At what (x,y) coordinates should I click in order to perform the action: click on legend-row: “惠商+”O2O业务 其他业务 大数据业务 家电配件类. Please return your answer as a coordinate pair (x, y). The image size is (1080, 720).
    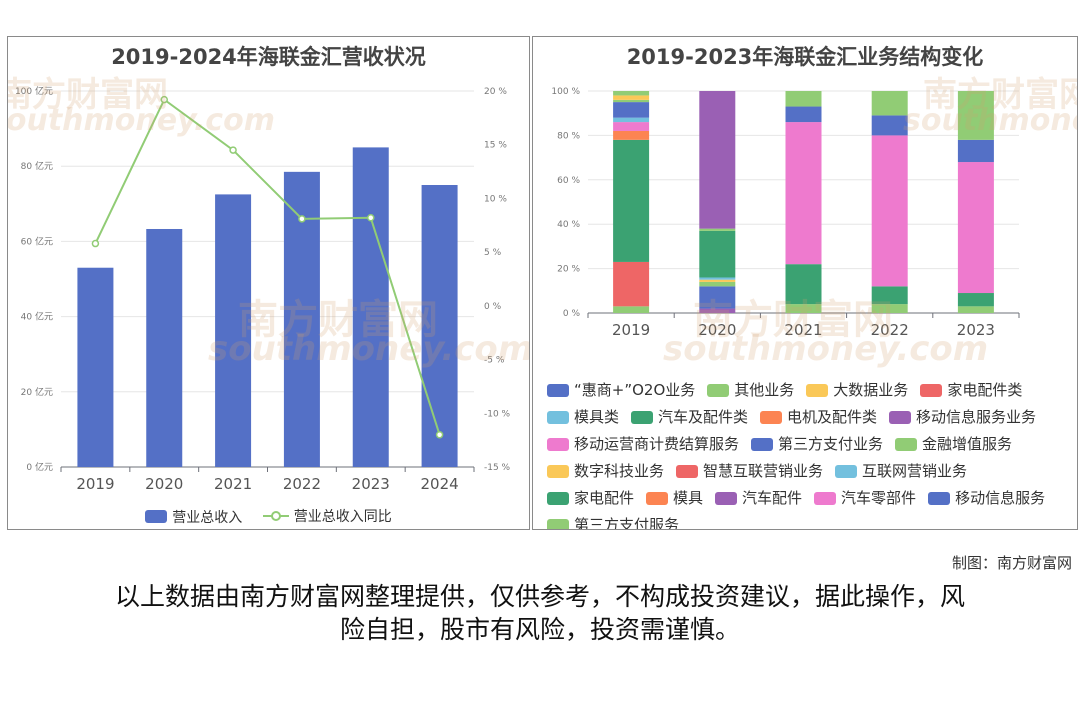
    Looking at the image, I should click on (807, 391).